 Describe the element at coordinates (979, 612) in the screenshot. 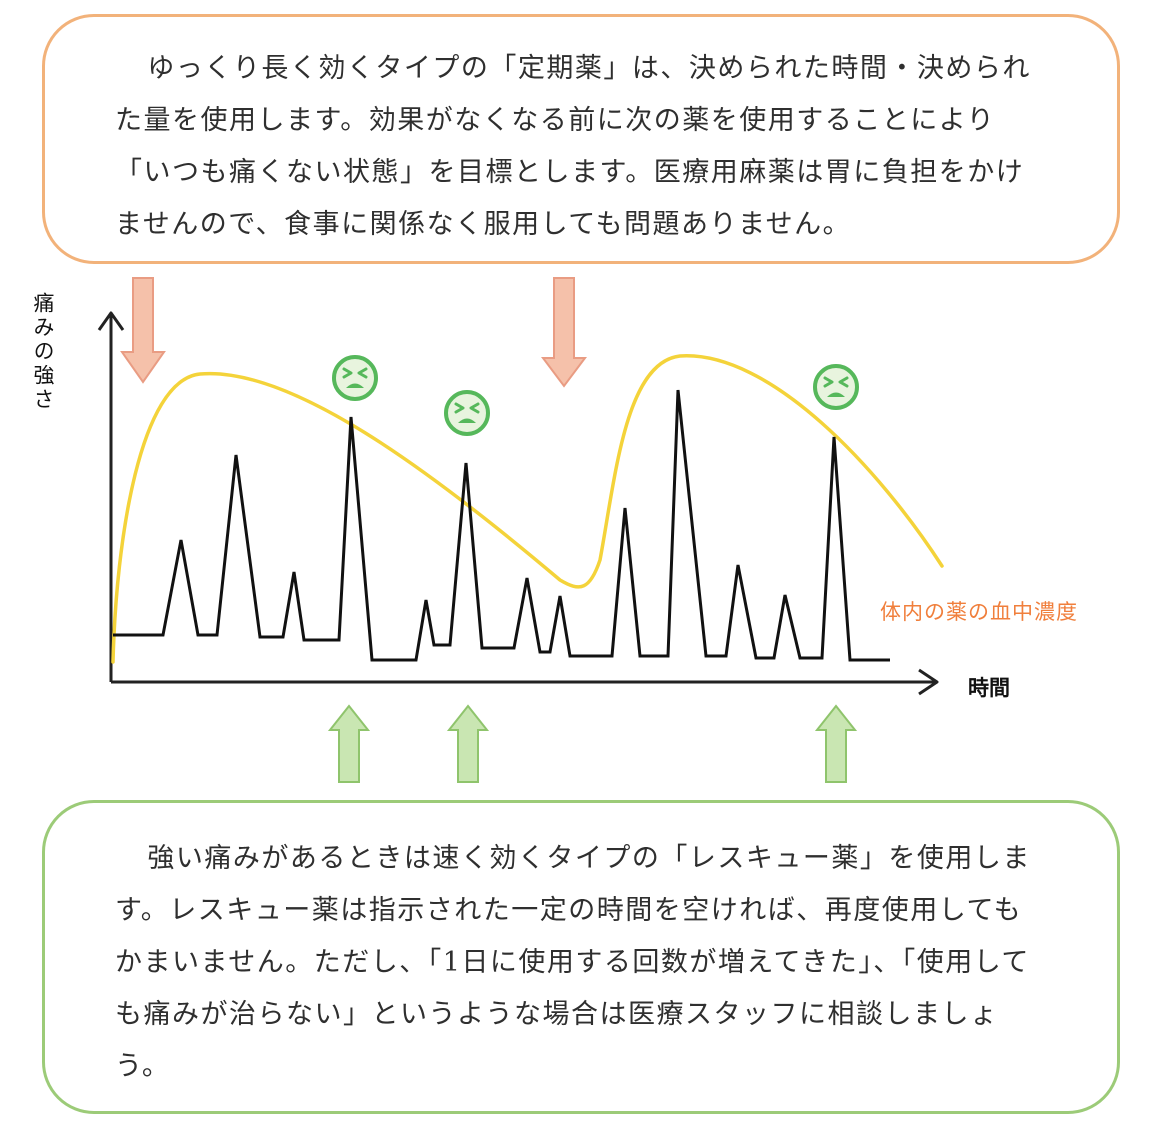

I see `concentration-label: 体内の薬の血中濃度` at that location.